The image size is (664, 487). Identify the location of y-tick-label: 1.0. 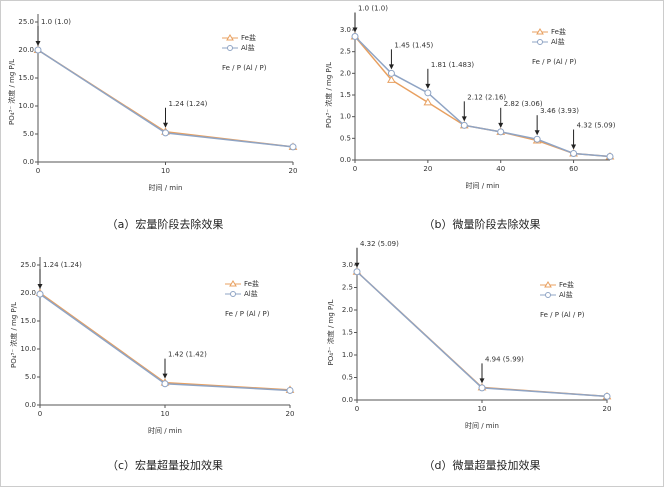
(347, 355).